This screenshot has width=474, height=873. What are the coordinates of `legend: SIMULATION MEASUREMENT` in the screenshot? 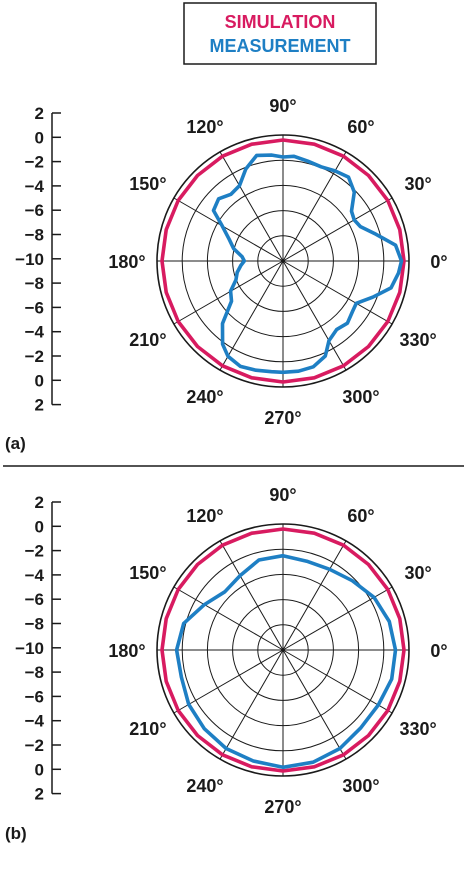 It's located at (280, 33).